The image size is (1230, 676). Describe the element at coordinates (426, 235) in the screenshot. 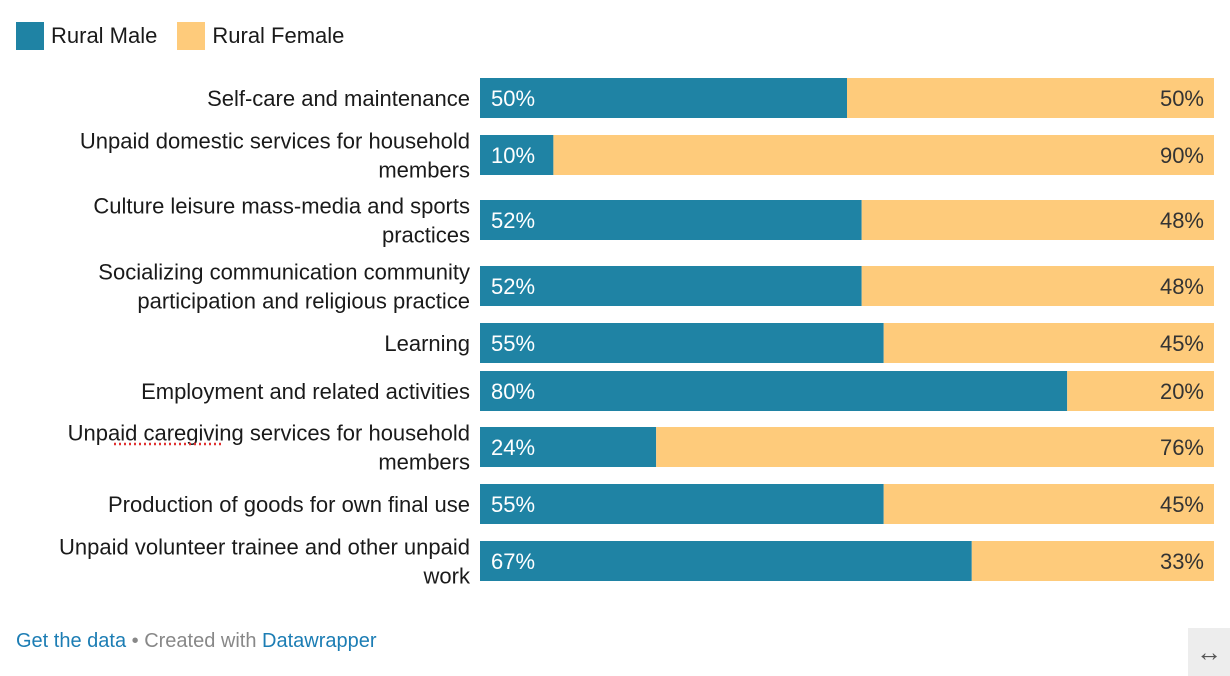

I see `category-label: practices` at that location.